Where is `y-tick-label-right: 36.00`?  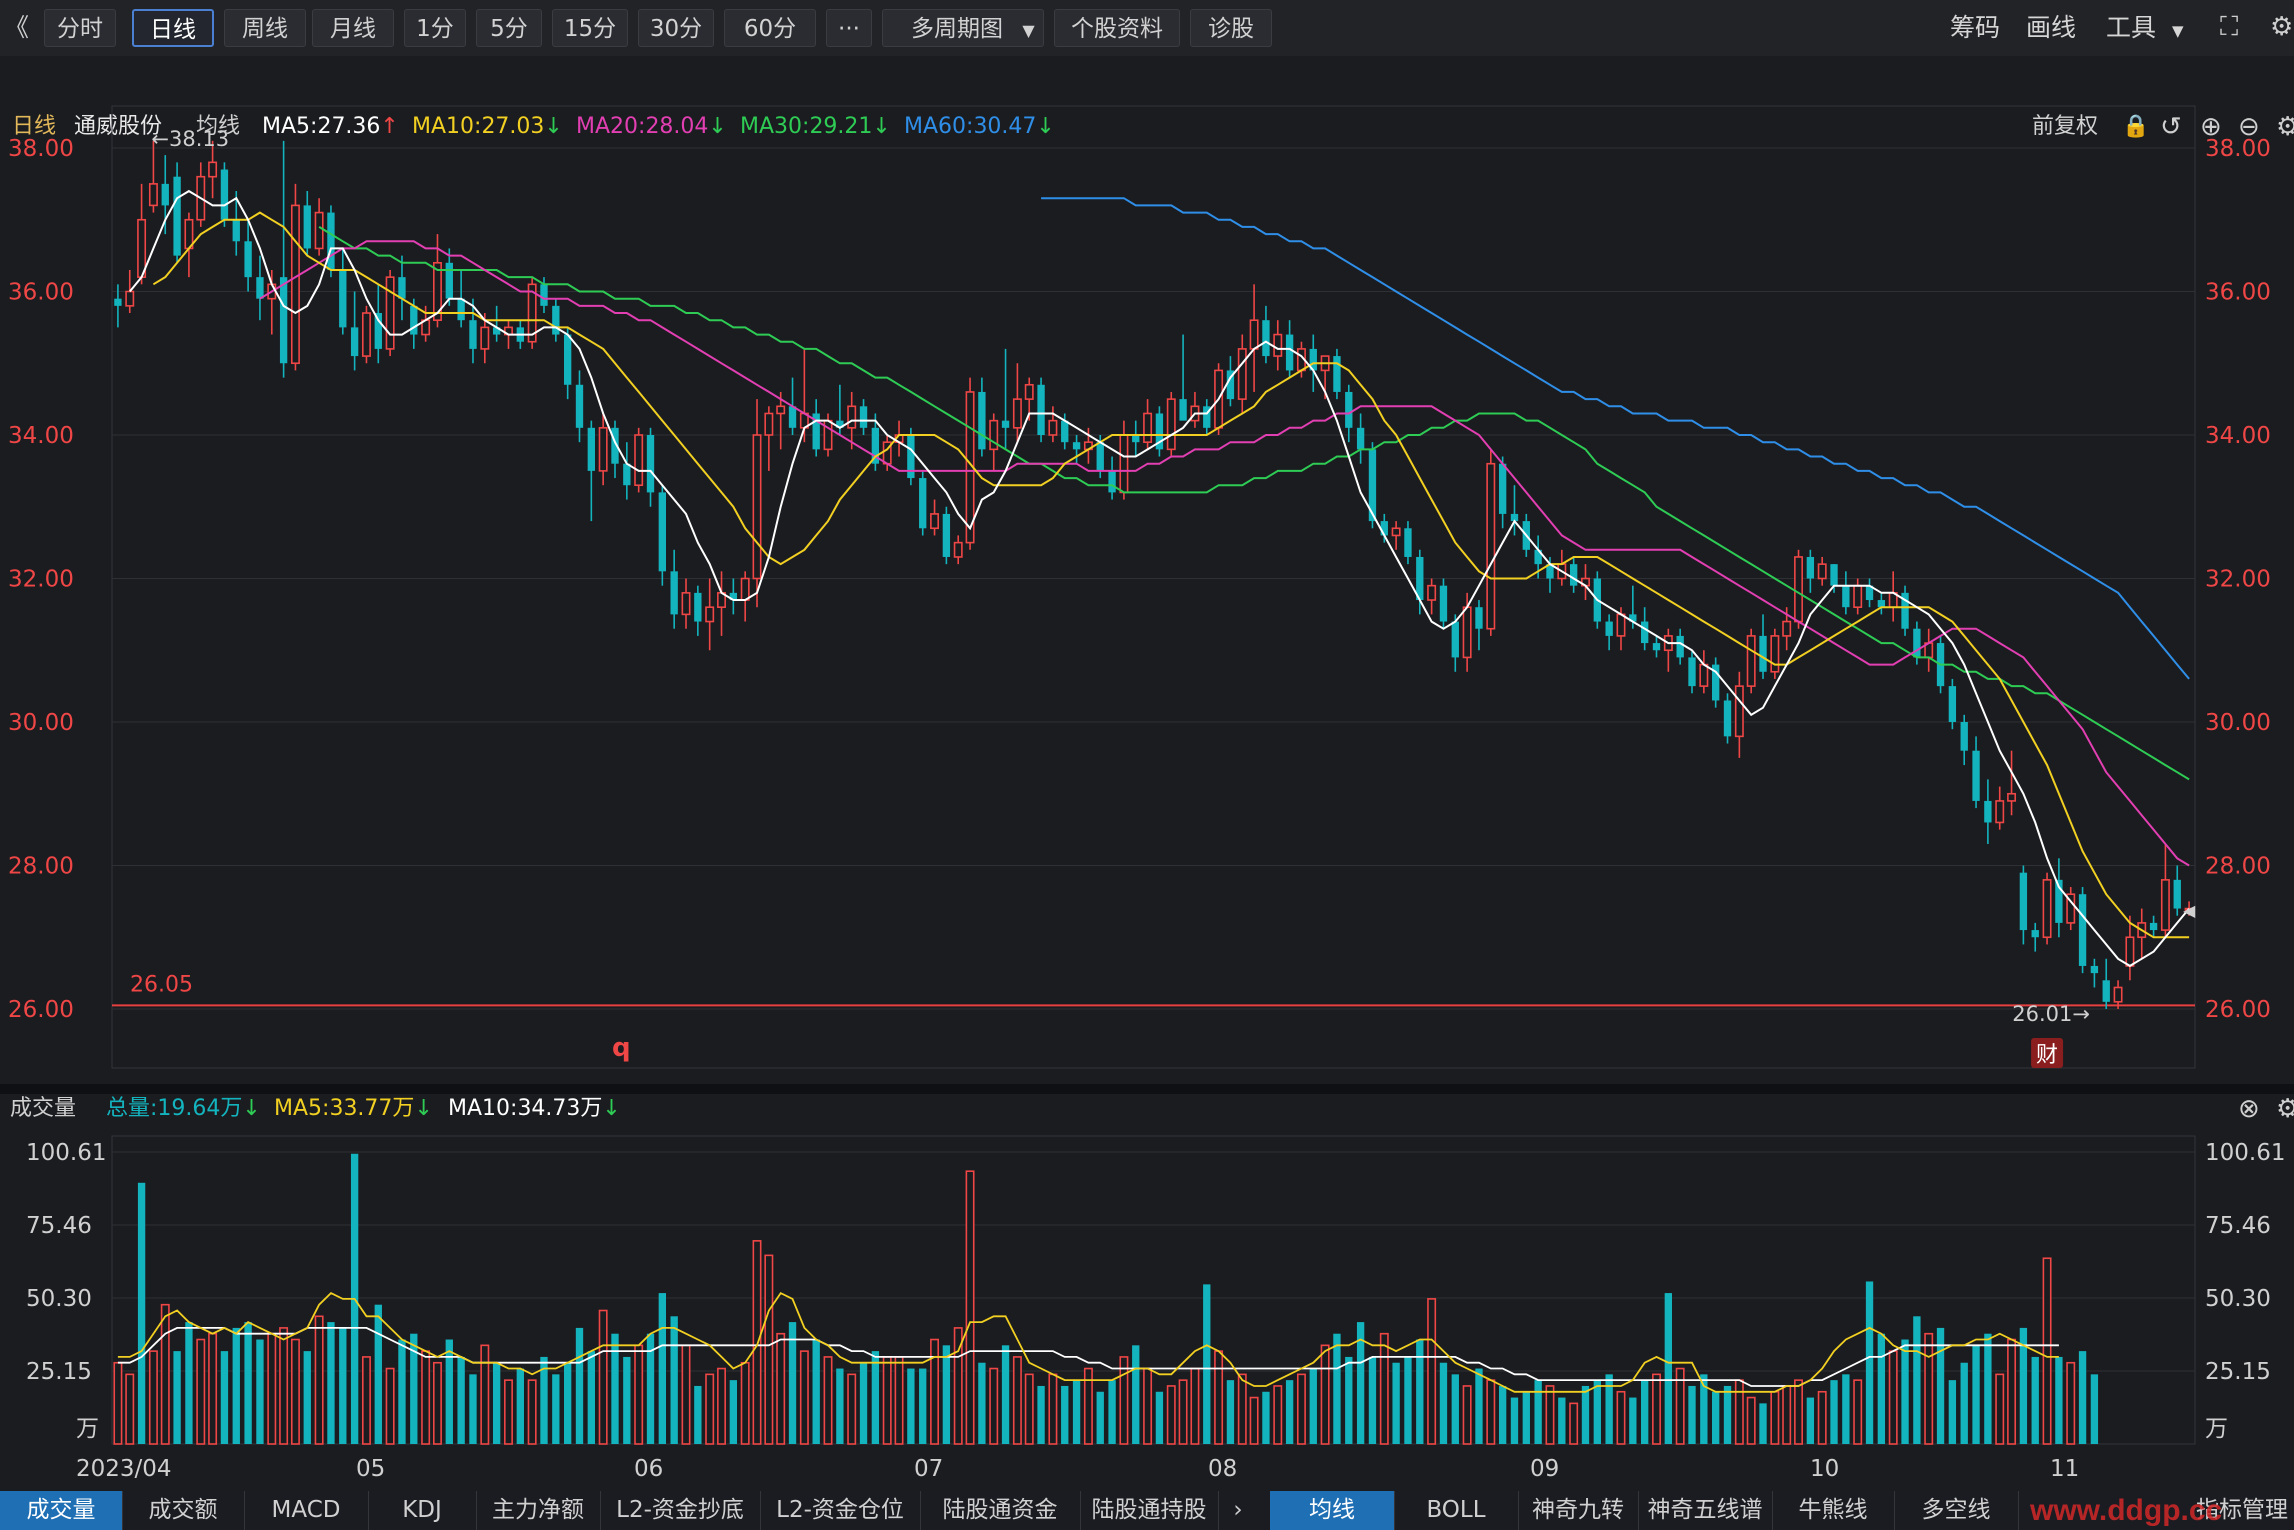
y-tick-label-right: 36.00 is located at coordinates (2238, 293).